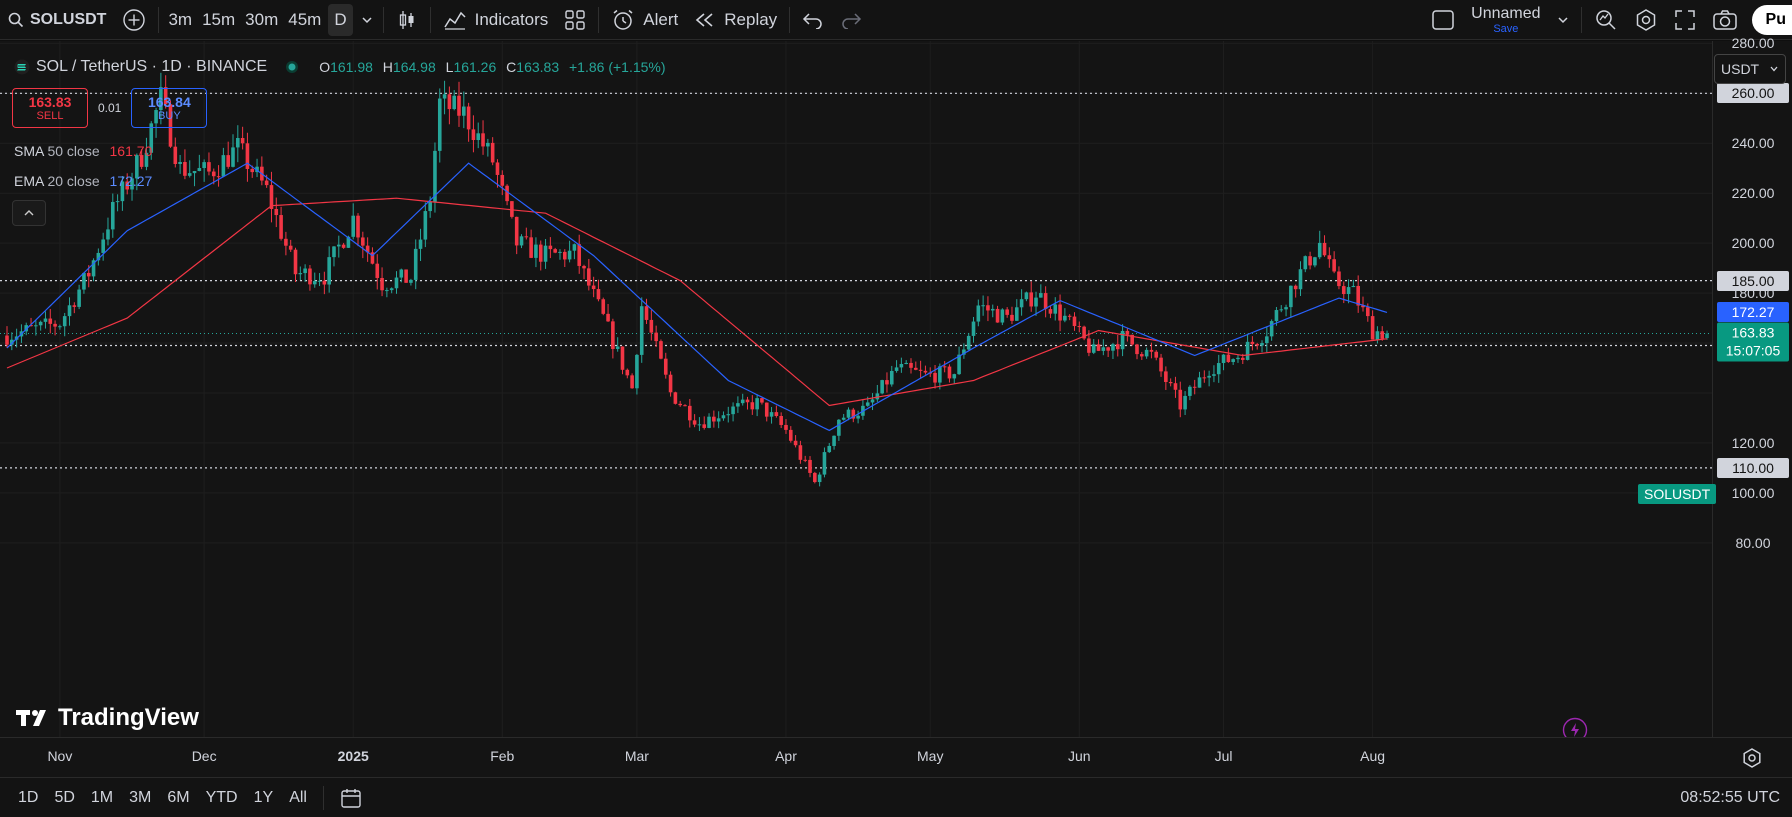 Image resolution: width=1792 pixels, height=817 pixels. What do you see at coordinates (134, 20) in the screenshot?
I see `compare-button` at bounding box center [134, 20].